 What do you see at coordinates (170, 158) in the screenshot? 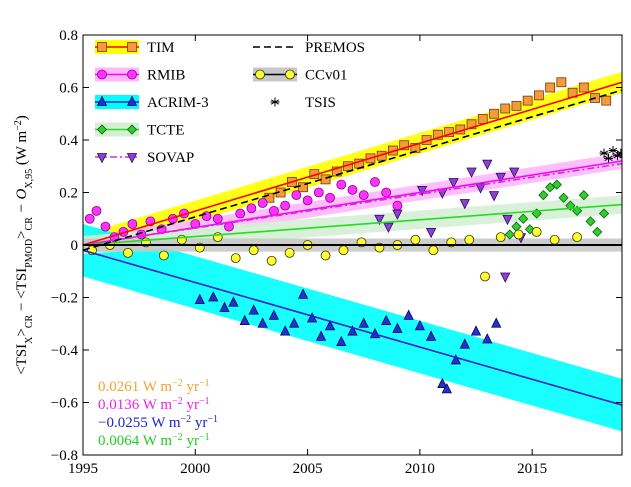
I see `legend-label: SOVAP` at bounding box center [170, 158].